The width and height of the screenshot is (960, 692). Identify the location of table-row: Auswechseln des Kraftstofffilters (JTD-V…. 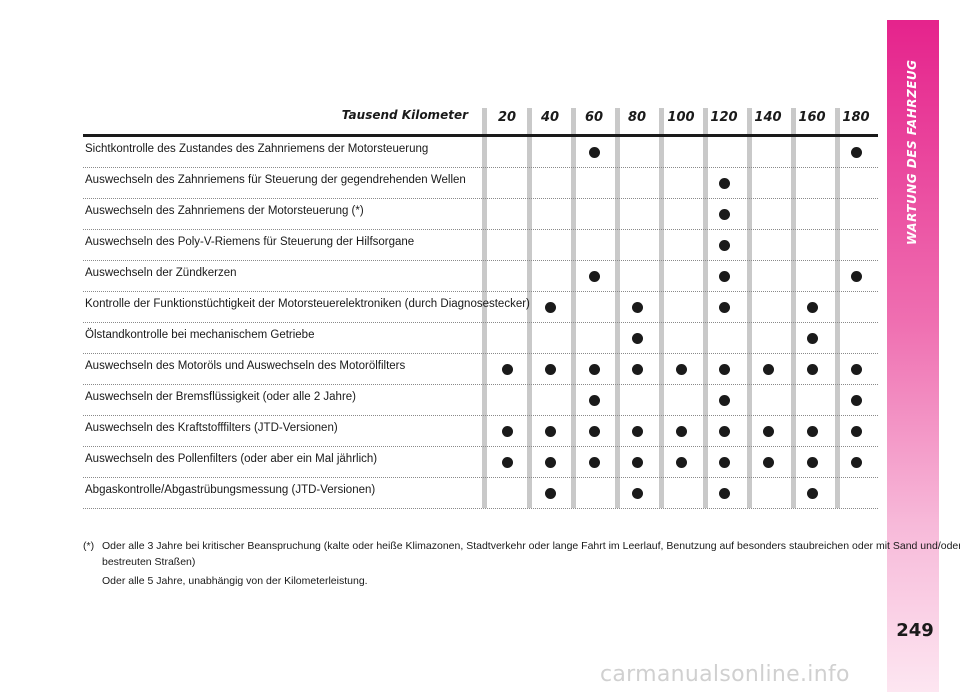
(480, 431).